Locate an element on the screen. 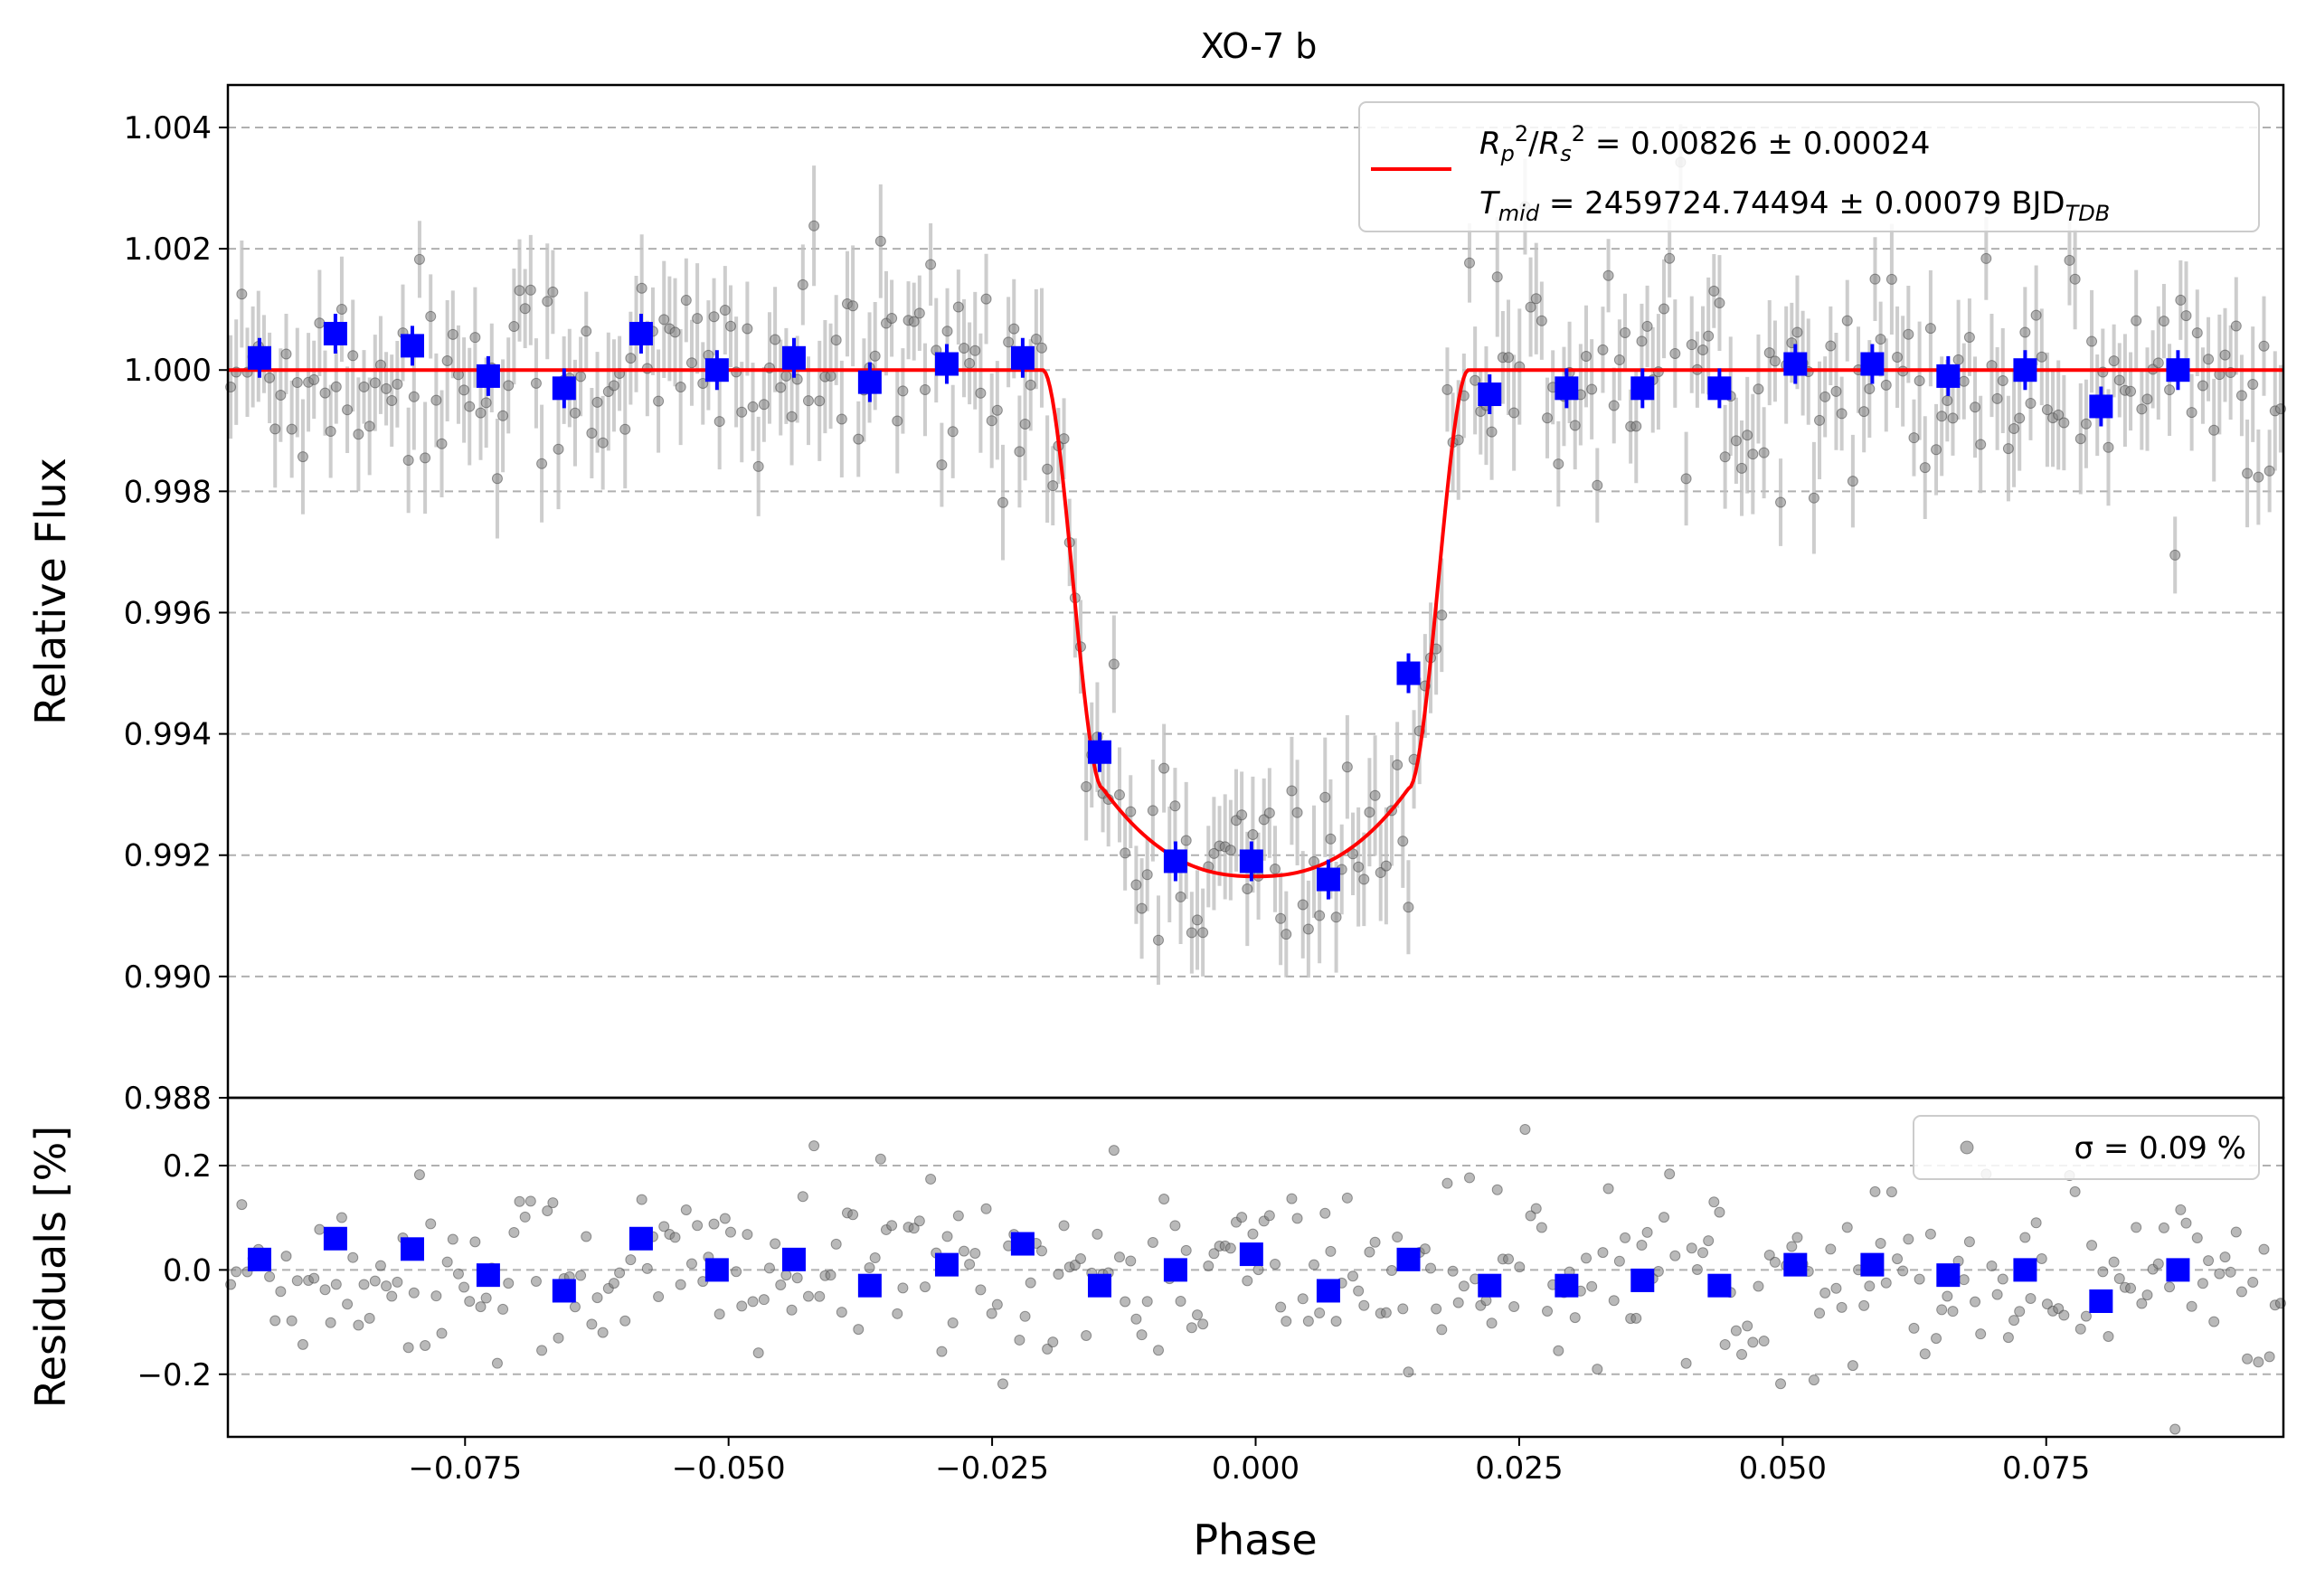  x-axis-label: Phase is located at coordinates (1255, 1540).